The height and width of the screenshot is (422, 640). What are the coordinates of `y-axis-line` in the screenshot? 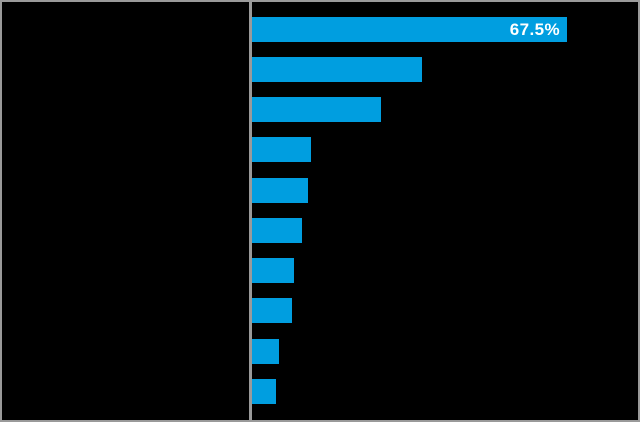 It's located at (250, 211).